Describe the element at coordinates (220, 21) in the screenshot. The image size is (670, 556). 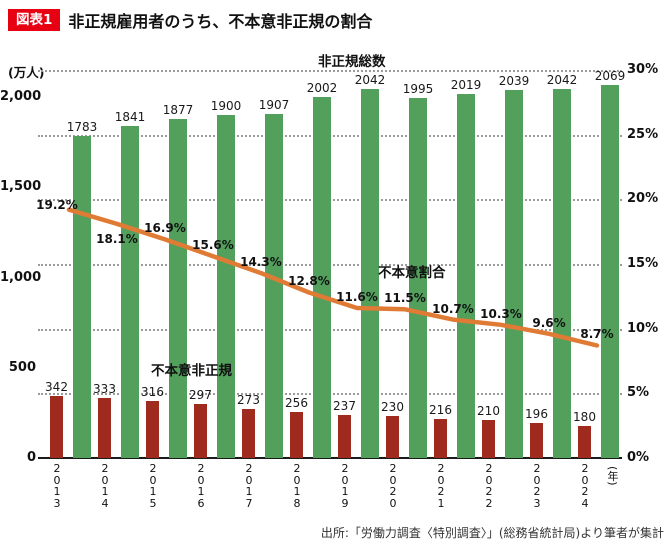
I see `figure-title: 非正規雇用者のうち、不本意非正規の割合` at that location.